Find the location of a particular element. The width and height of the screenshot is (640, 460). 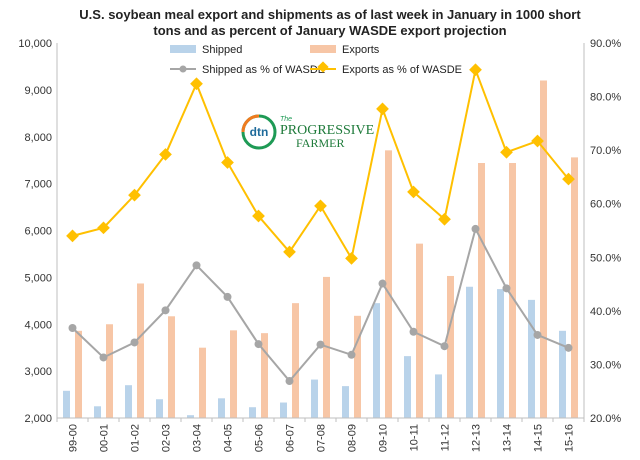

y-right-tick-label: 90.0% is located at coordinates (605, 44).